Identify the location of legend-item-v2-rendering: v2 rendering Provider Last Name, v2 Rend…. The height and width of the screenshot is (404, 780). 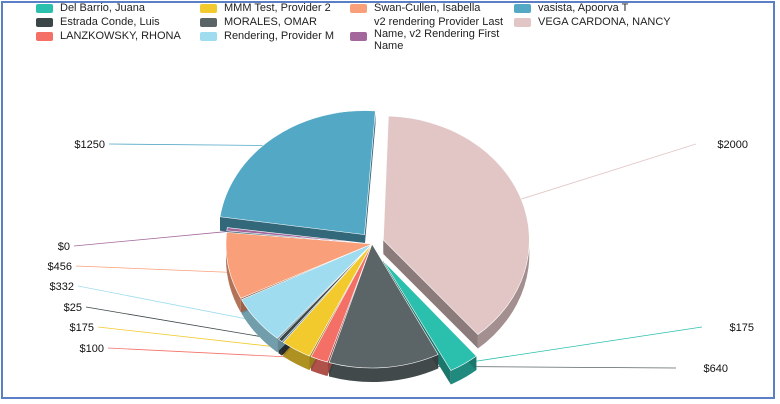
(429, 34).